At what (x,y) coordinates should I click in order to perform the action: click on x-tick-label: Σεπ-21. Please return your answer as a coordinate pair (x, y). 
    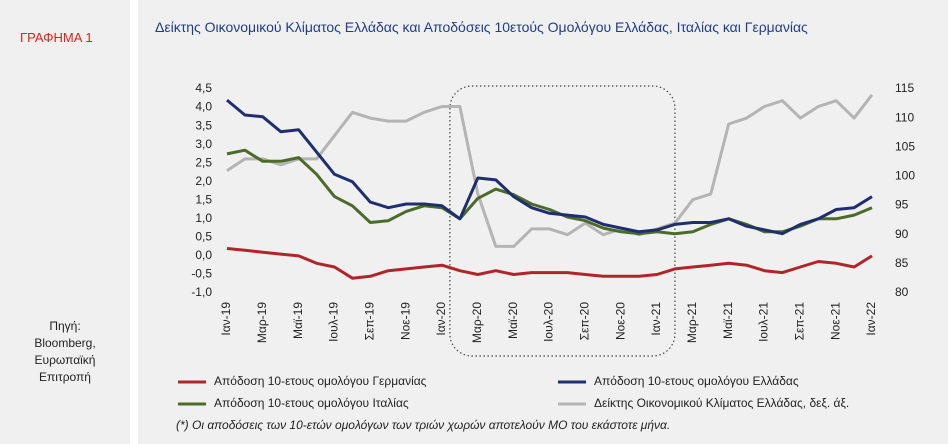
    Looking at the image, I should click on (800, 321).